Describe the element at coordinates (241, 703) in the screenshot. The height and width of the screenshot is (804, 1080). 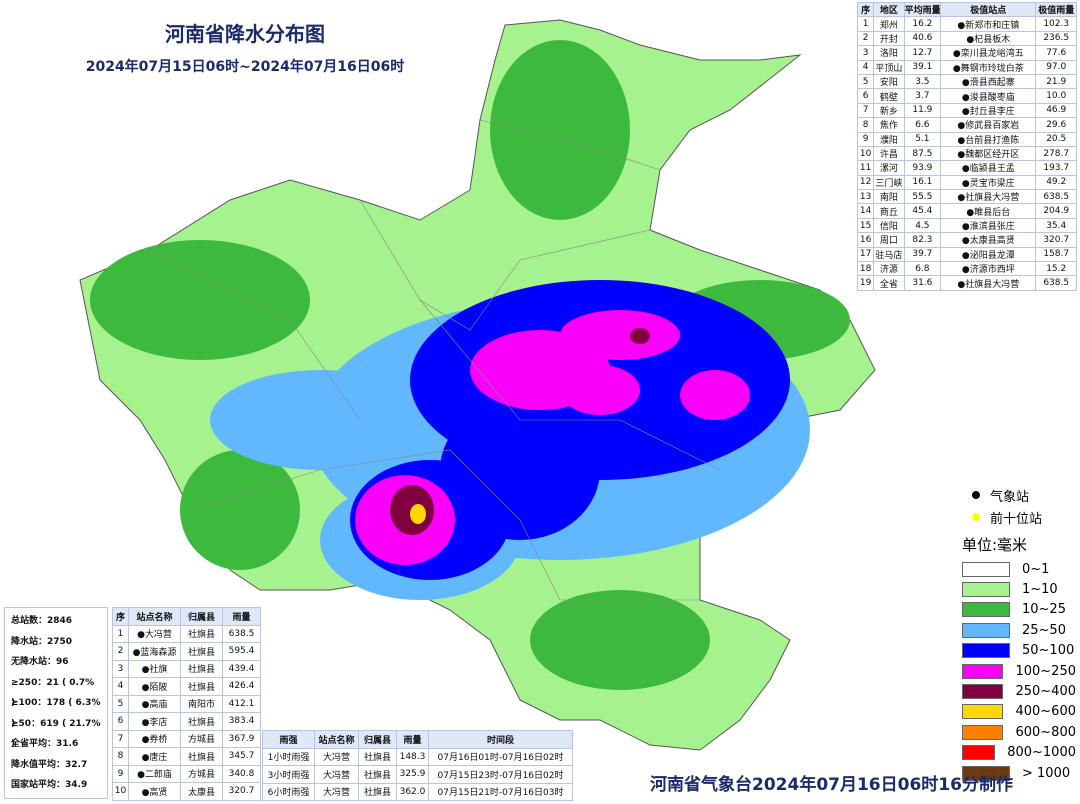
I see `table-cell: 412.1` at that location.